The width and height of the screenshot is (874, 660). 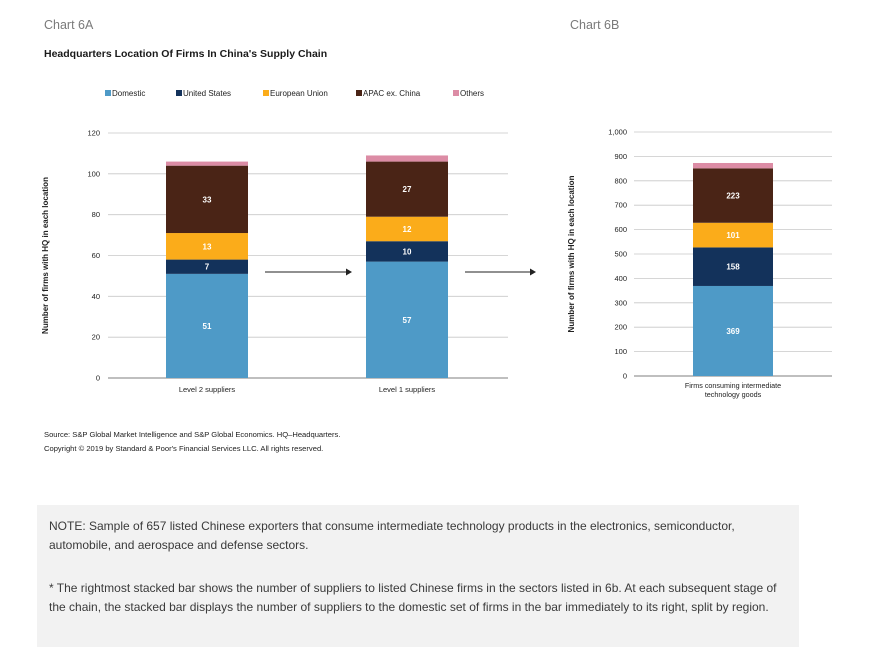 What do you see at coordinates (207, 93) in the screenshot?
I see `legend-label: United States` at bounding box center [207, 93].